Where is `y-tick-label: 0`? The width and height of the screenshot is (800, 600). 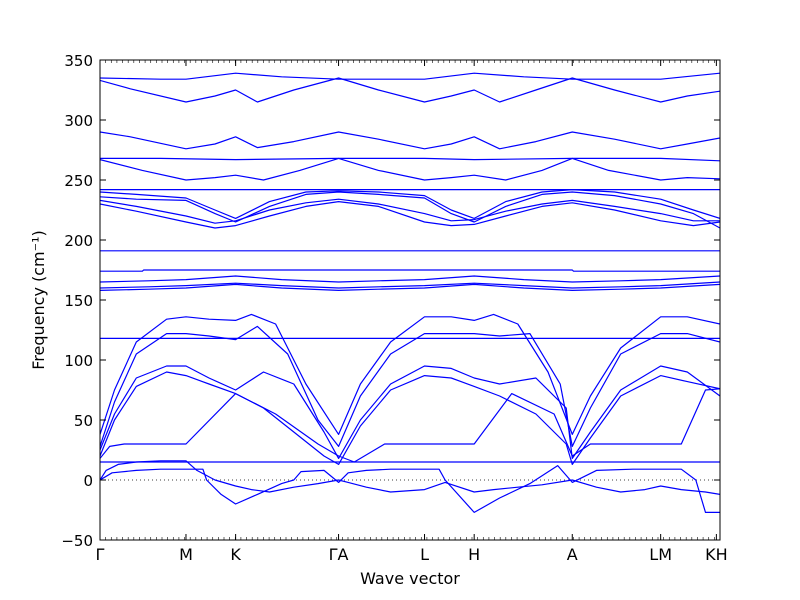 y-tick-label: 0 is located at coordinates (88, 481).